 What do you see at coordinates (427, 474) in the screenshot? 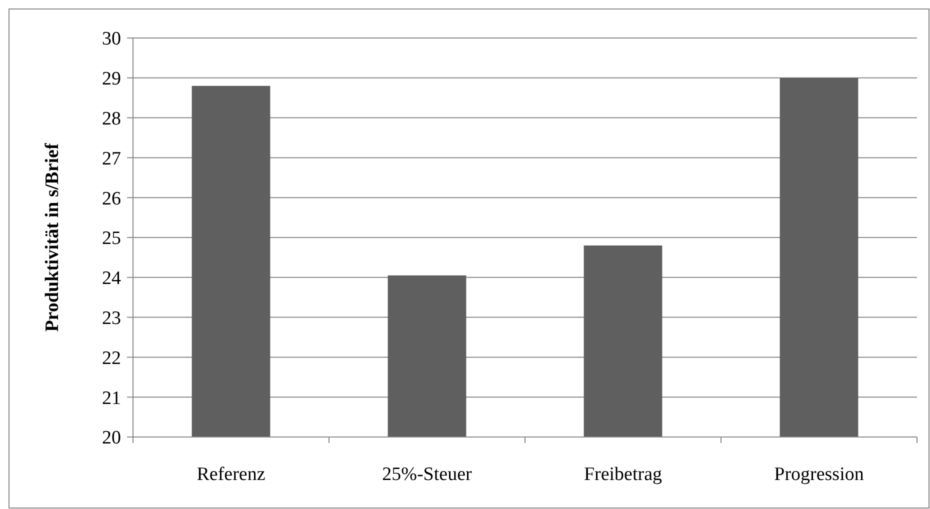
I see `x-tick-label: 25%-Steuer` at bounding box center [427, 474].